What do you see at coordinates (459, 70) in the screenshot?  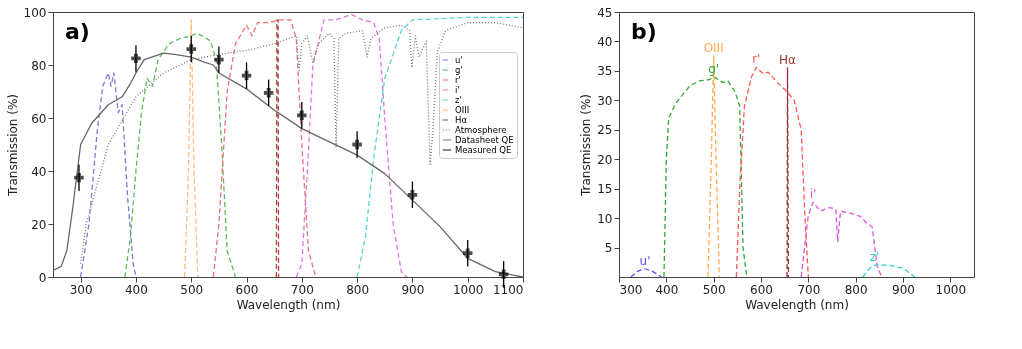 I see `legend-label: g'` at bounding box center [459, 70].